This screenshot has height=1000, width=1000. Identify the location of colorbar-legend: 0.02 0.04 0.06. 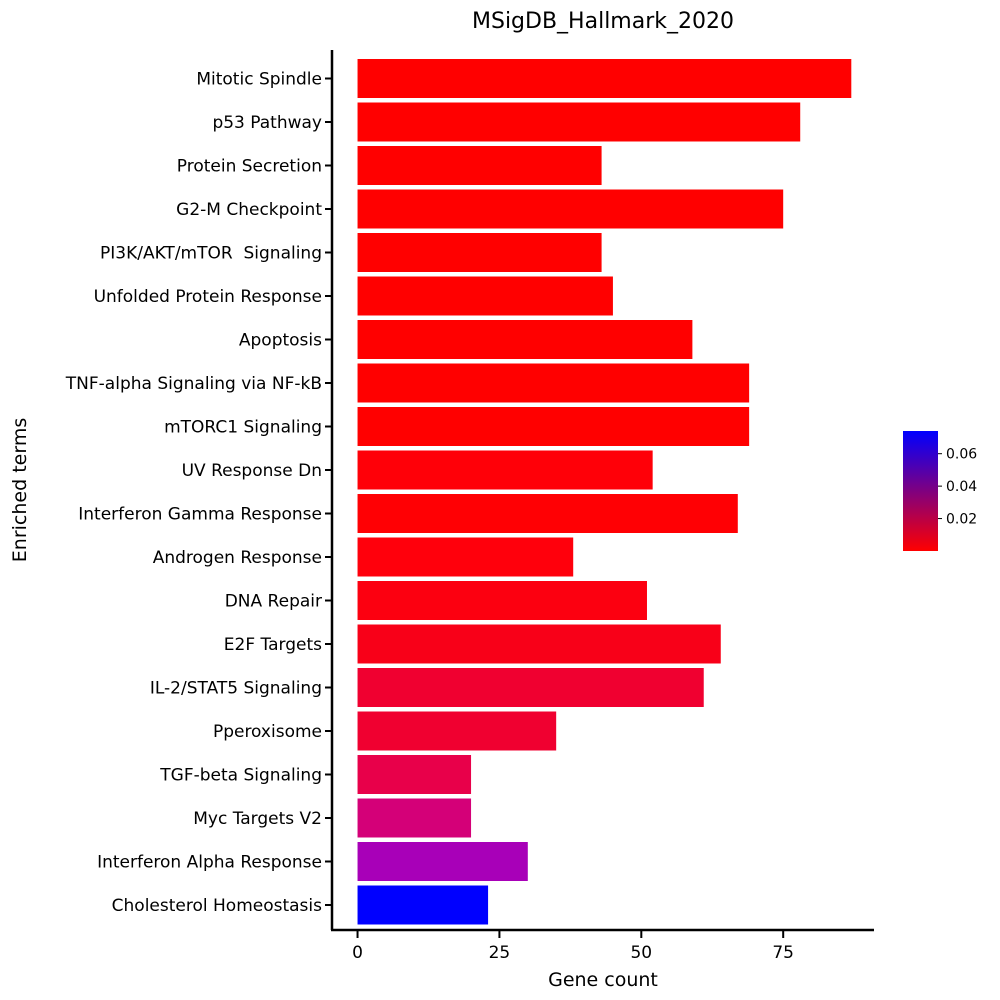
(940, 491).